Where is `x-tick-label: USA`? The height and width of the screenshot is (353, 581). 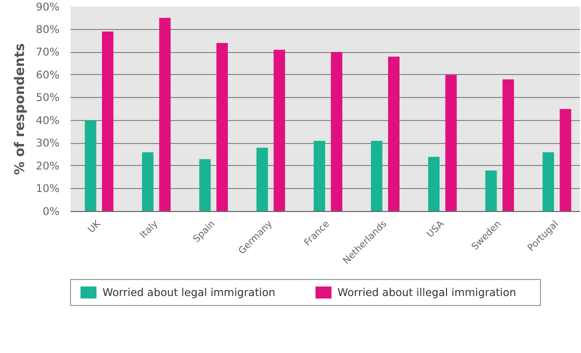 x-tick-label: USA is located at coordinates (435, 229).